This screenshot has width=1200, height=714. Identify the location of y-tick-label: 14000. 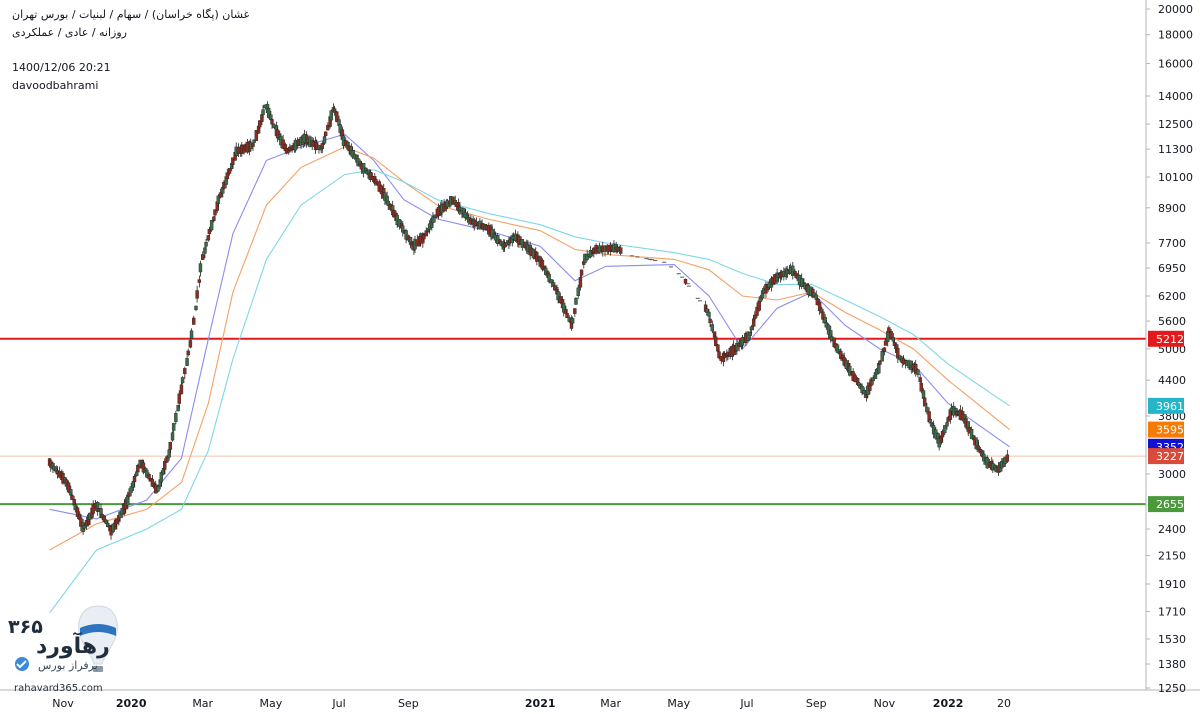
(1175, 96).